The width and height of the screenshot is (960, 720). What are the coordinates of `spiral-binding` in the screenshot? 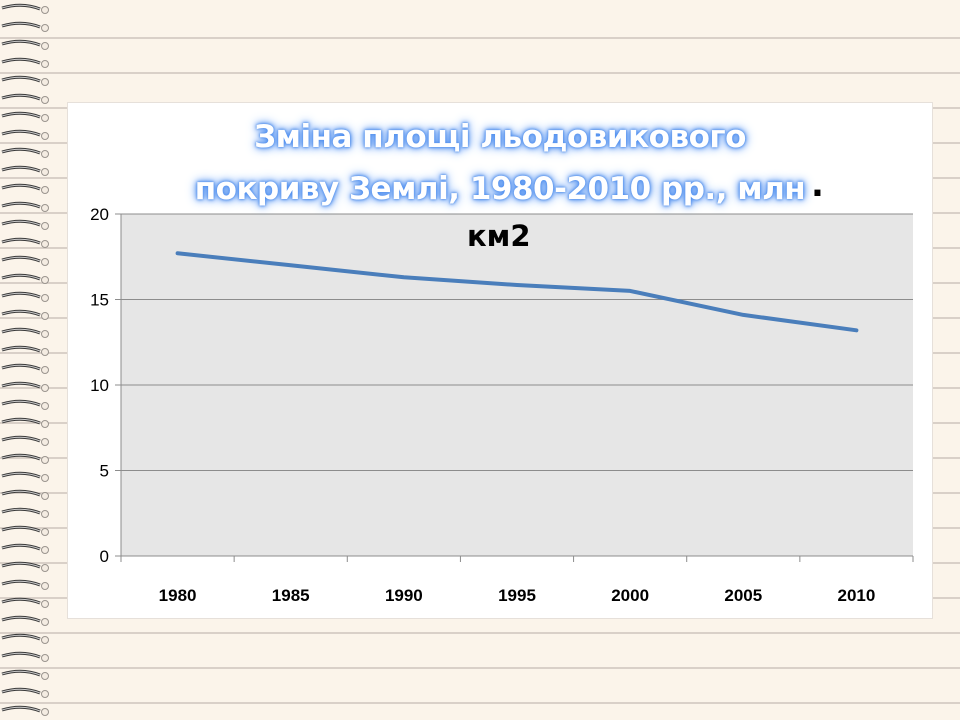 It's located at (25, 359).